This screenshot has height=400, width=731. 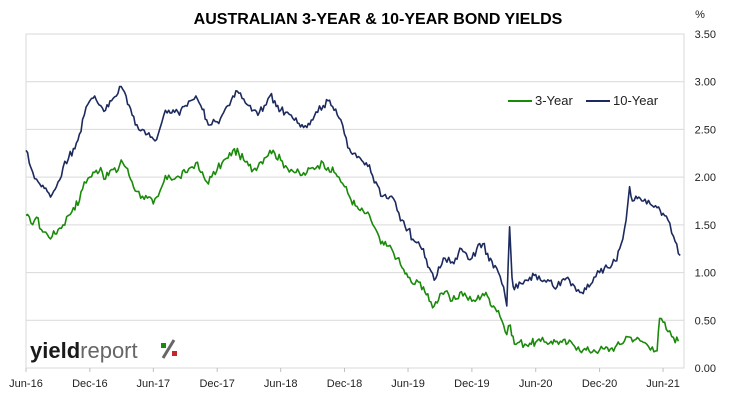 I want to click on y-tick-label: 2.50, so click(x=705, y=130).